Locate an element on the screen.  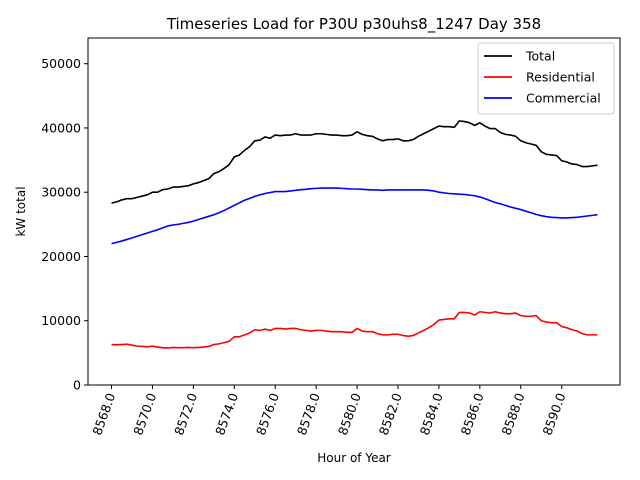
y-axis: 0 10000 20000 30000 40000 50000 is located at coordinates (64, 224).